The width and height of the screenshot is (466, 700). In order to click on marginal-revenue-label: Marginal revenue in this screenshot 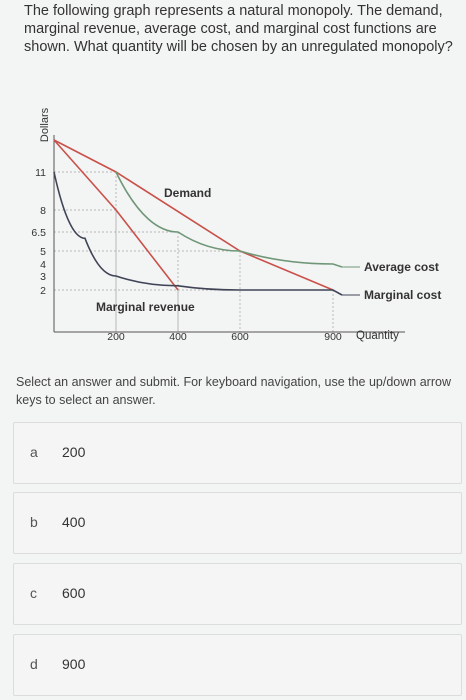, I will do `click(145, 307)`.